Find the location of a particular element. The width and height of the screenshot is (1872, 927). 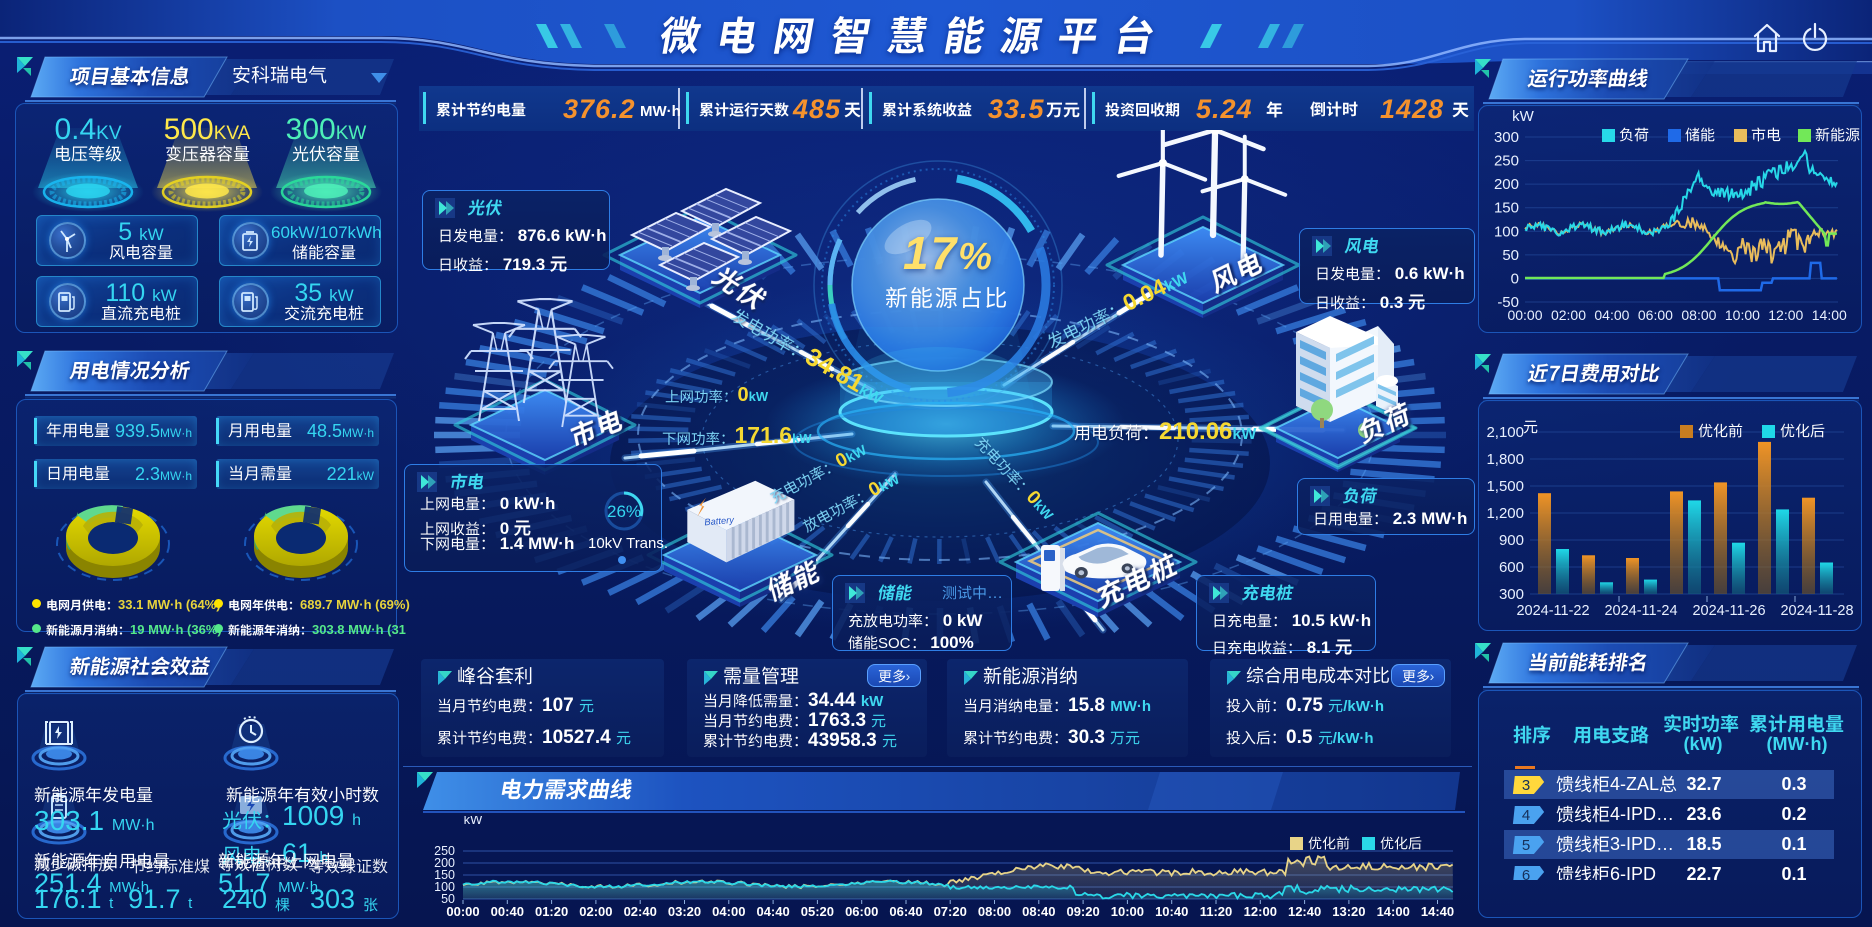

svg-text: 6 is located at coordinates (1526, 873).